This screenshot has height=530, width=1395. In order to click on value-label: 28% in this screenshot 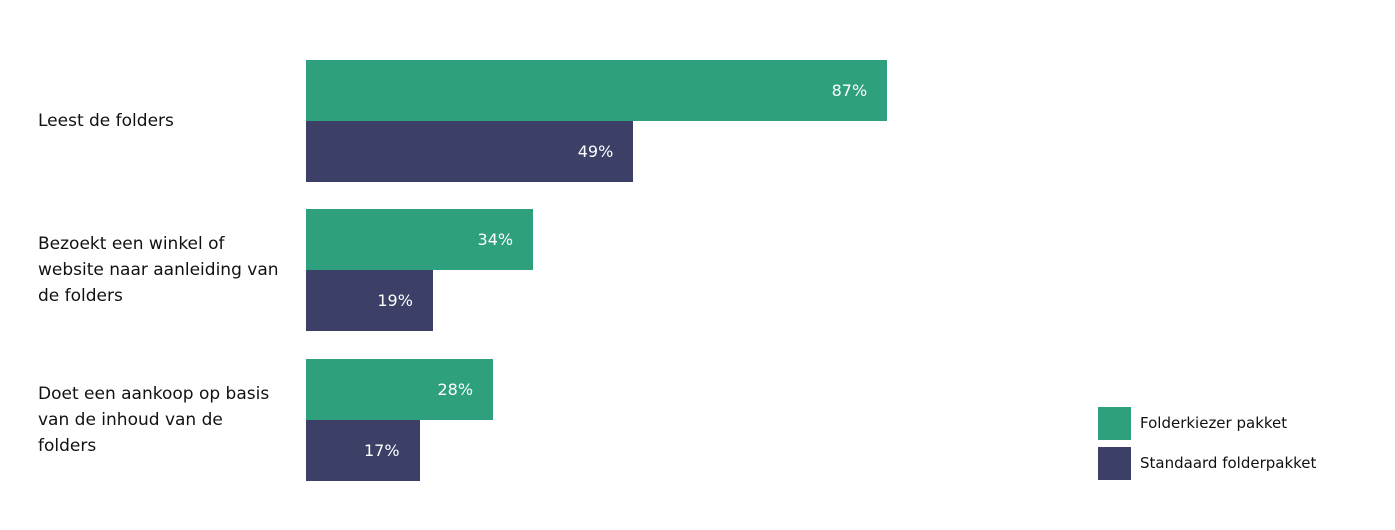, I will do `click(455, 389)`.